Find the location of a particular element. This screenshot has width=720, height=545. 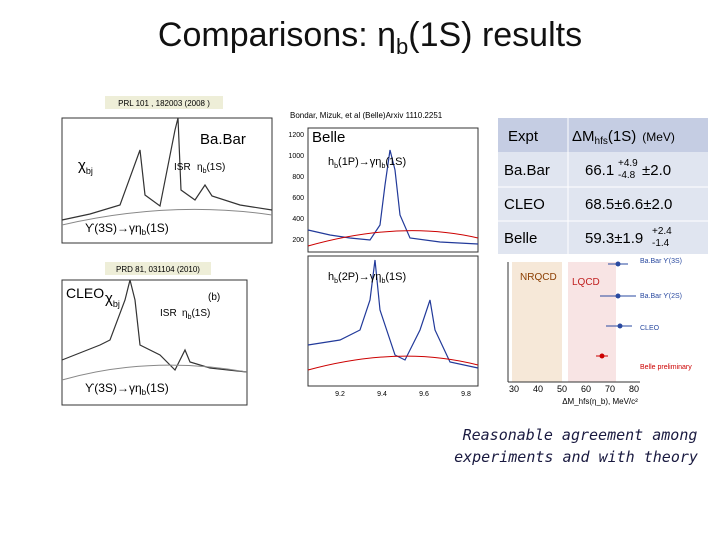

cell-value: ±2.0 is located at coordinates (656, 170).